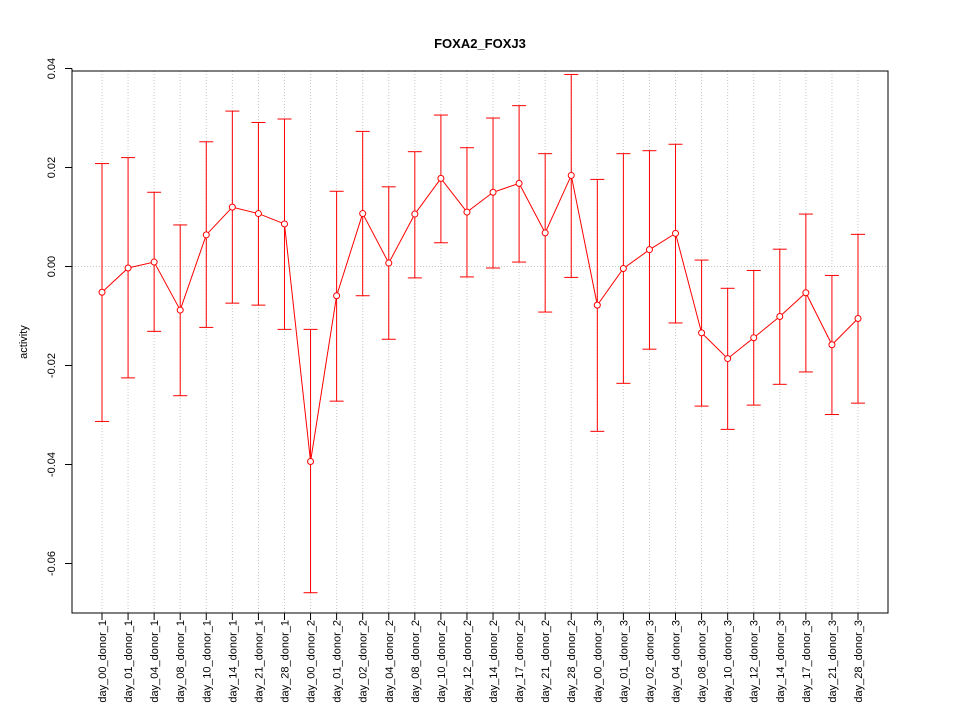  I want to click on x-tick-label: day_01_donor_3, so click(624, 661).